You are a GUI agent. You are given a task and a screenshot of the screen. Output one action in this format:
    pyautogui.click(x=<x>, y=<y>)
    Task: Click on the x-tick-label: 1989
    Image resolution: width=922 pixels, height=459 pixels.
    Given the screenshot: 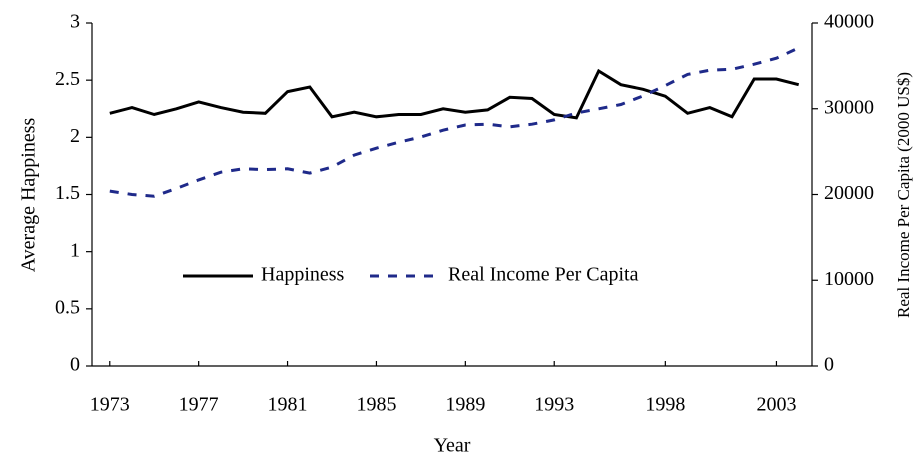 What is the action you would take?
    pyautogui.click(x=465, y=405)
    